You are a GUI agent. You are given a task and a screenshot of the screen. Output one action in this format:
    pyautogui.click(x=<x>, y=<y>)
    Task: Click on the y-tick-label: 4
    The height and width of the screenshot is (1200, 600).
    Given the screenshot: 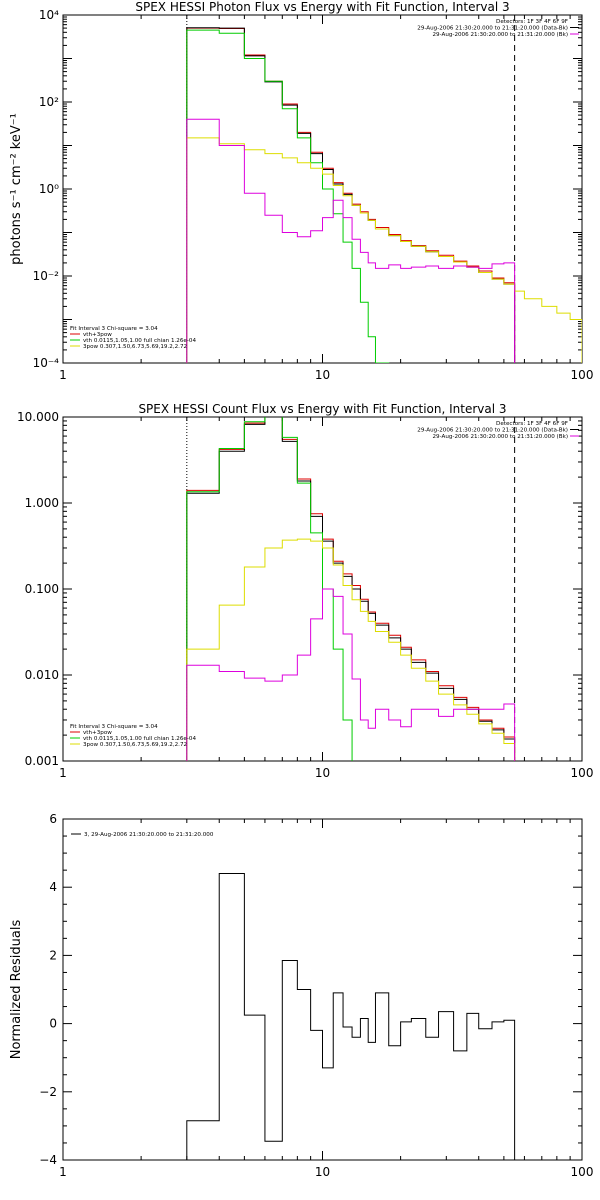 What is the action you would take?
    pyautogui.click(x=53, y=887)
    